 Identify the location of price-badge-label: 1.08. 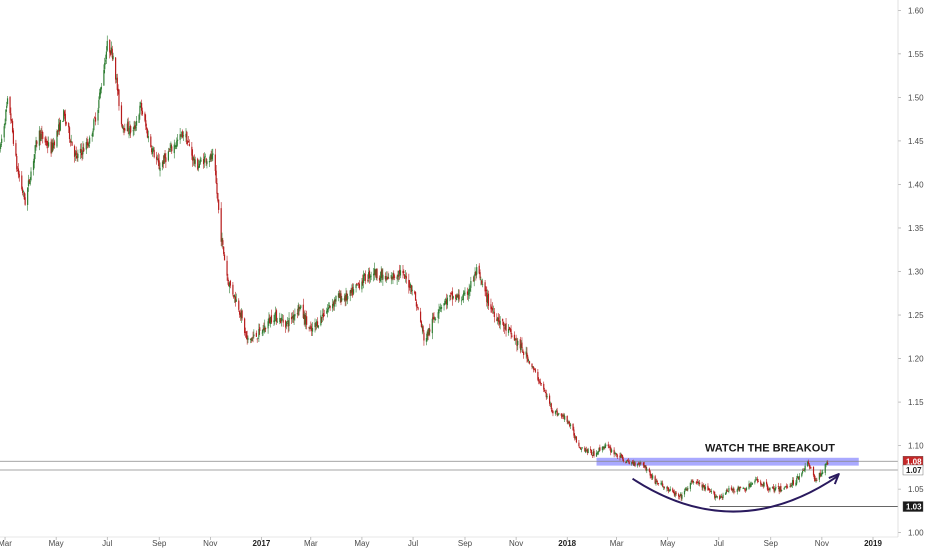
(914, 461).